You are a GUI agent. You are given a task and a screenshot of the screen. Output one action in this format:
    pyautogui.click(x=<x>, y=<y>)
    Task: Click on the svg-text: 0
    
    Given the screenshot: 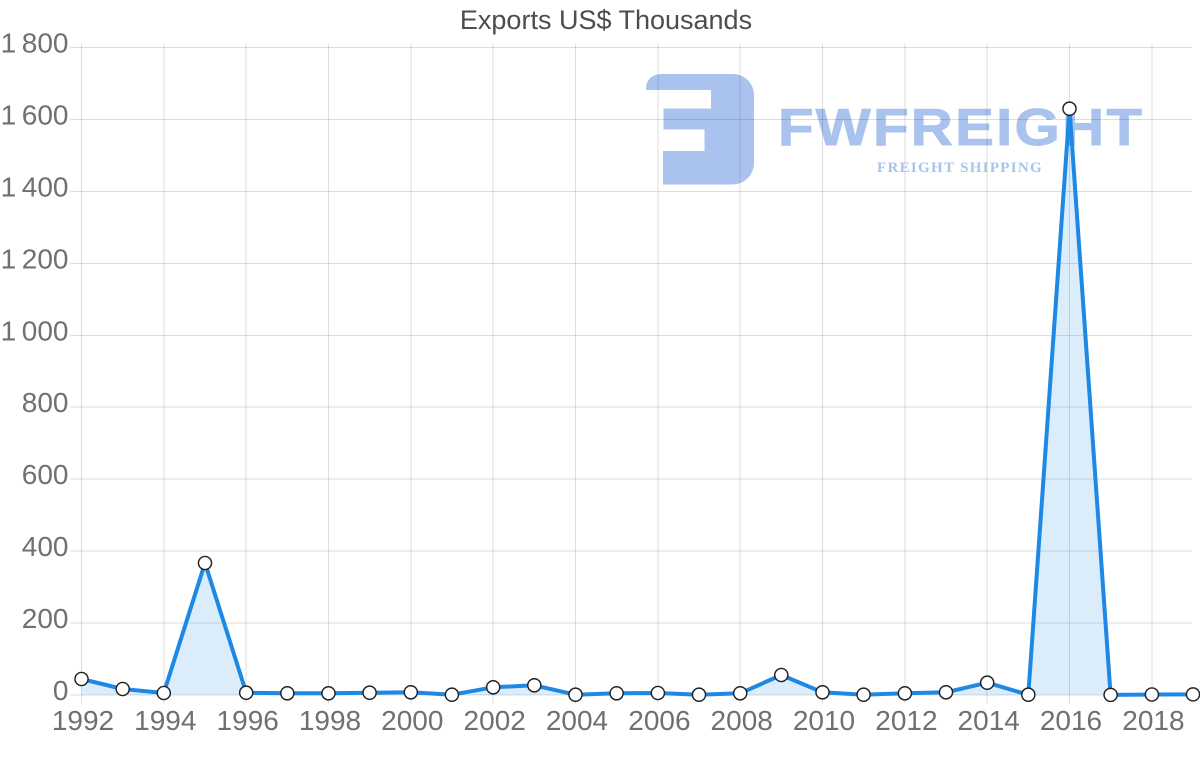 What is the action you would take?
    pyautogui.click(x=61, y=690)
    